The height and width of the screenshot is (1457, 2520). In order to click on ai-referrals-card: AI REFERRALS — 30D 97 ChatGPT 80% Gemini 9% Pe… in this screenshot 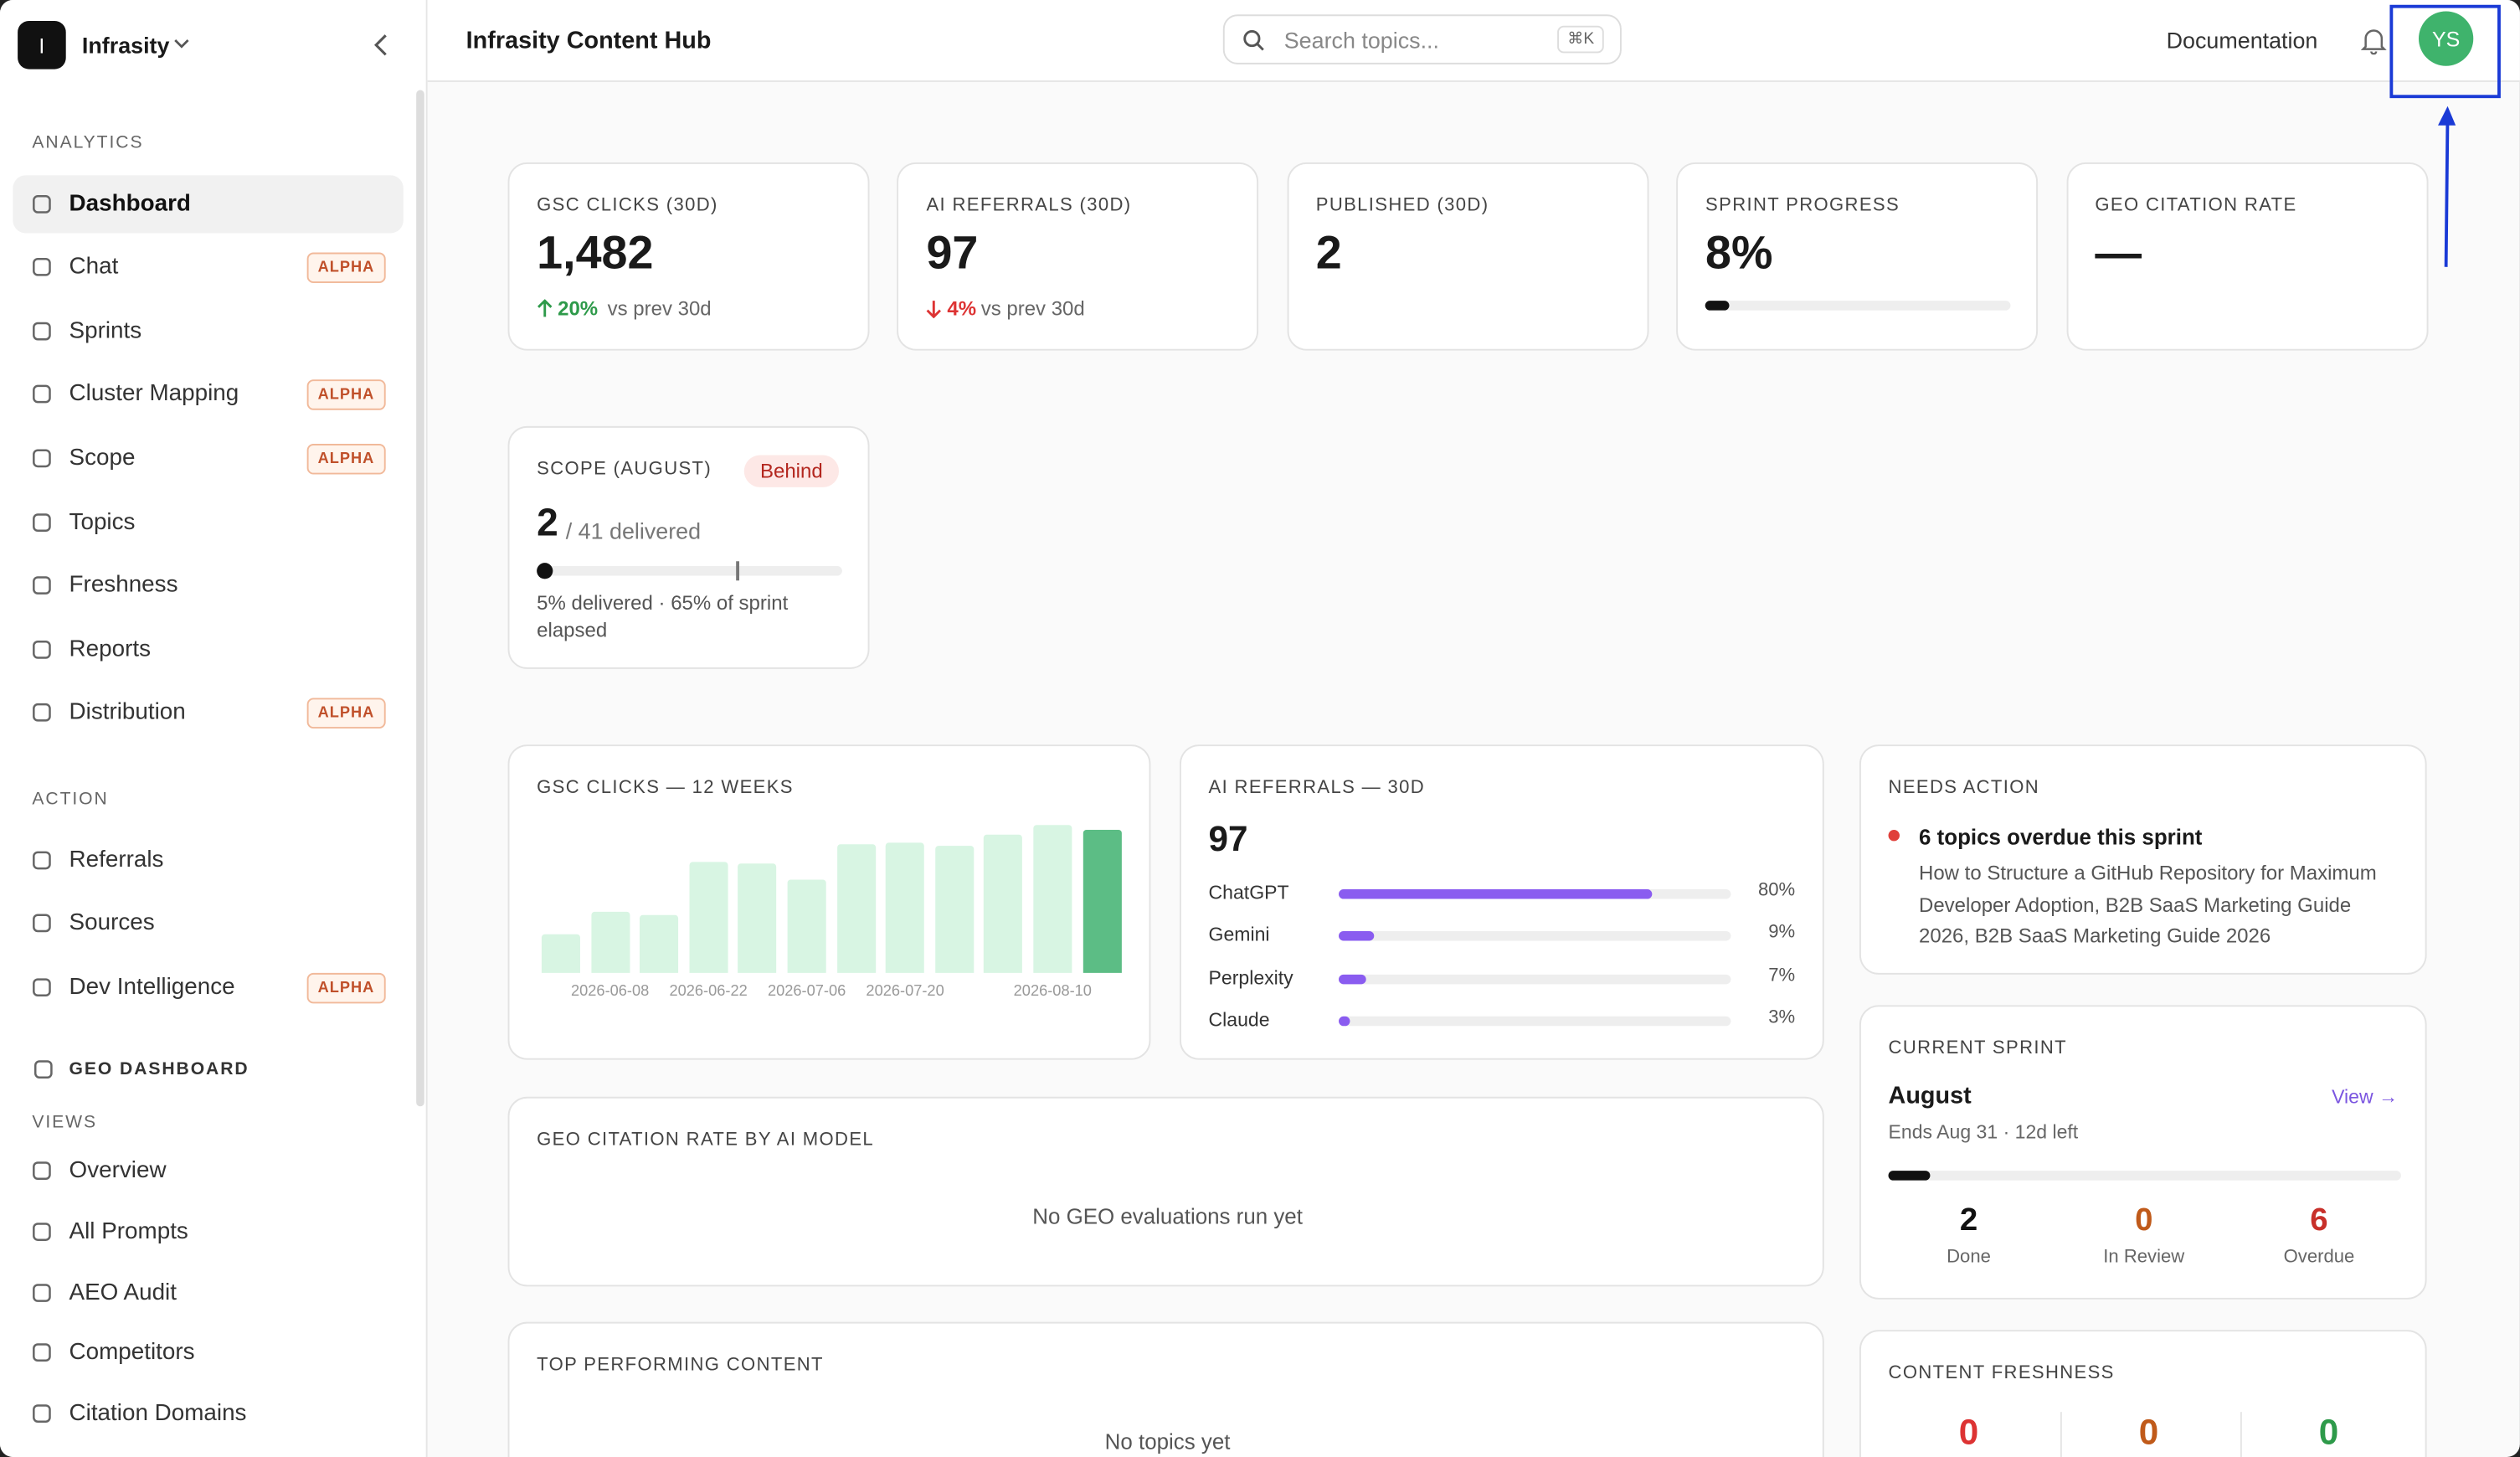, I will do `click(1501, 902)`.